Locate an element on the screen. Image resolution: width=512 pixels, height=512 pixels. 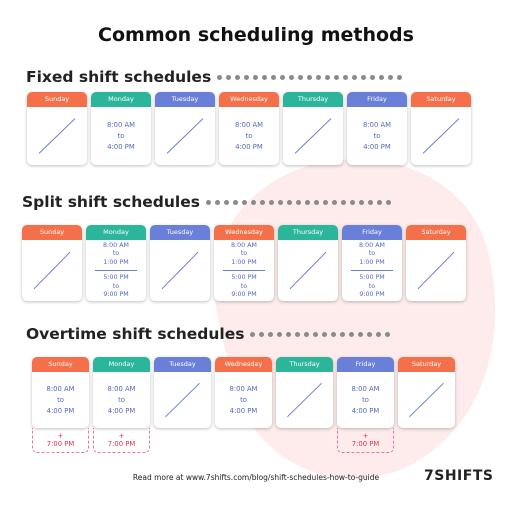
shift-text: 1:00 PM is located at coordinates (372, 262).